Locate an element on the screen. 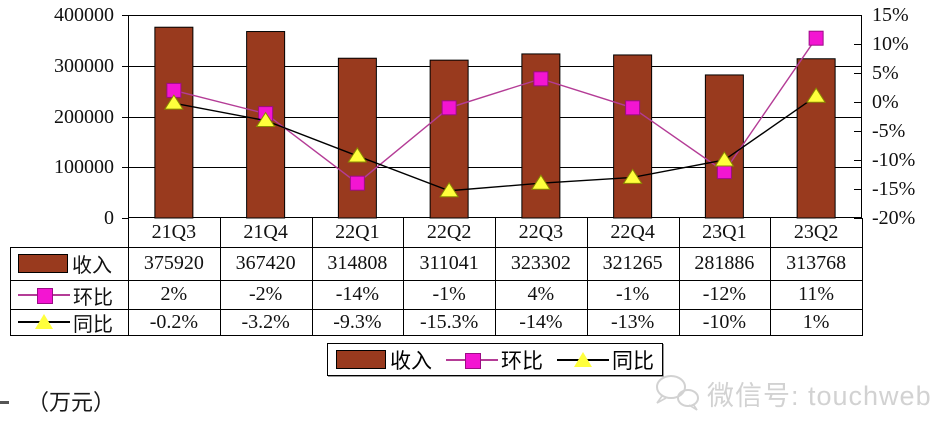  revenue-swatch is located at coordinates (361, 359).